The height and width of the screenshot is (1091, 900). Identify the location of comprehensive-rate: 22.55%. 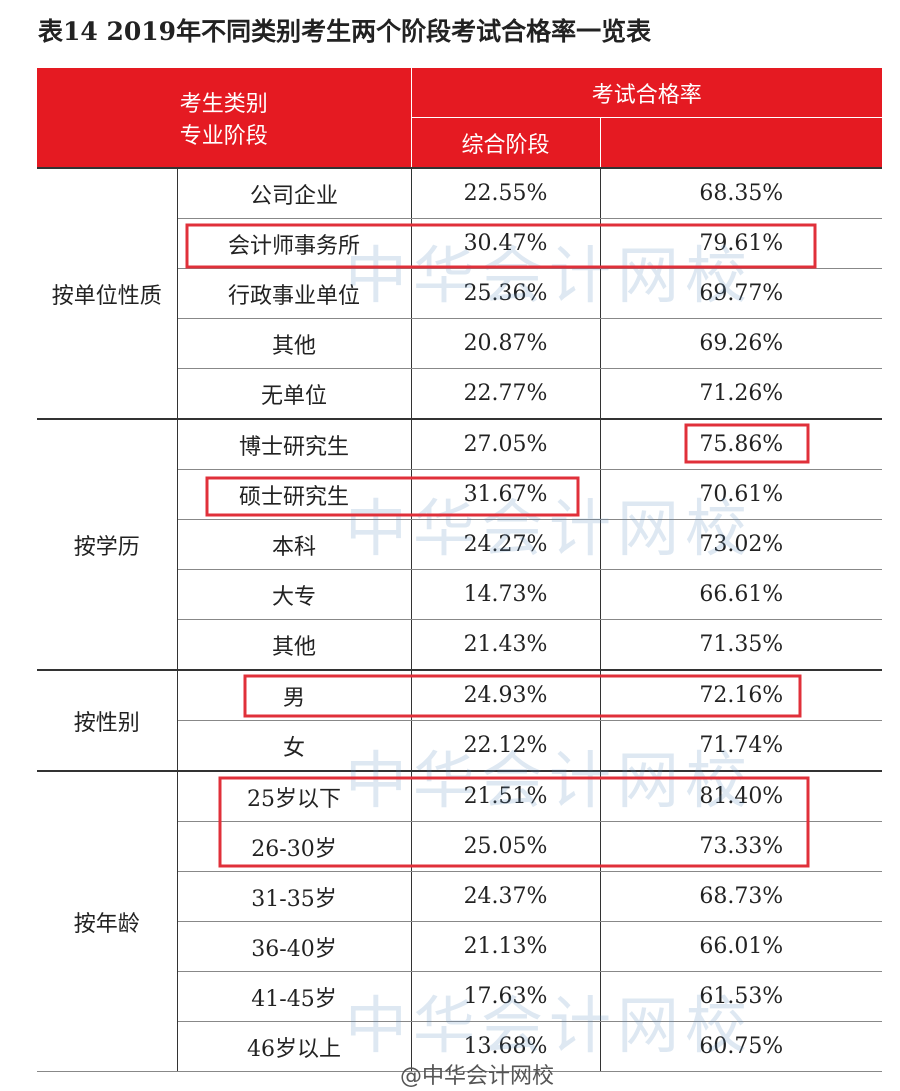
(506, 193).